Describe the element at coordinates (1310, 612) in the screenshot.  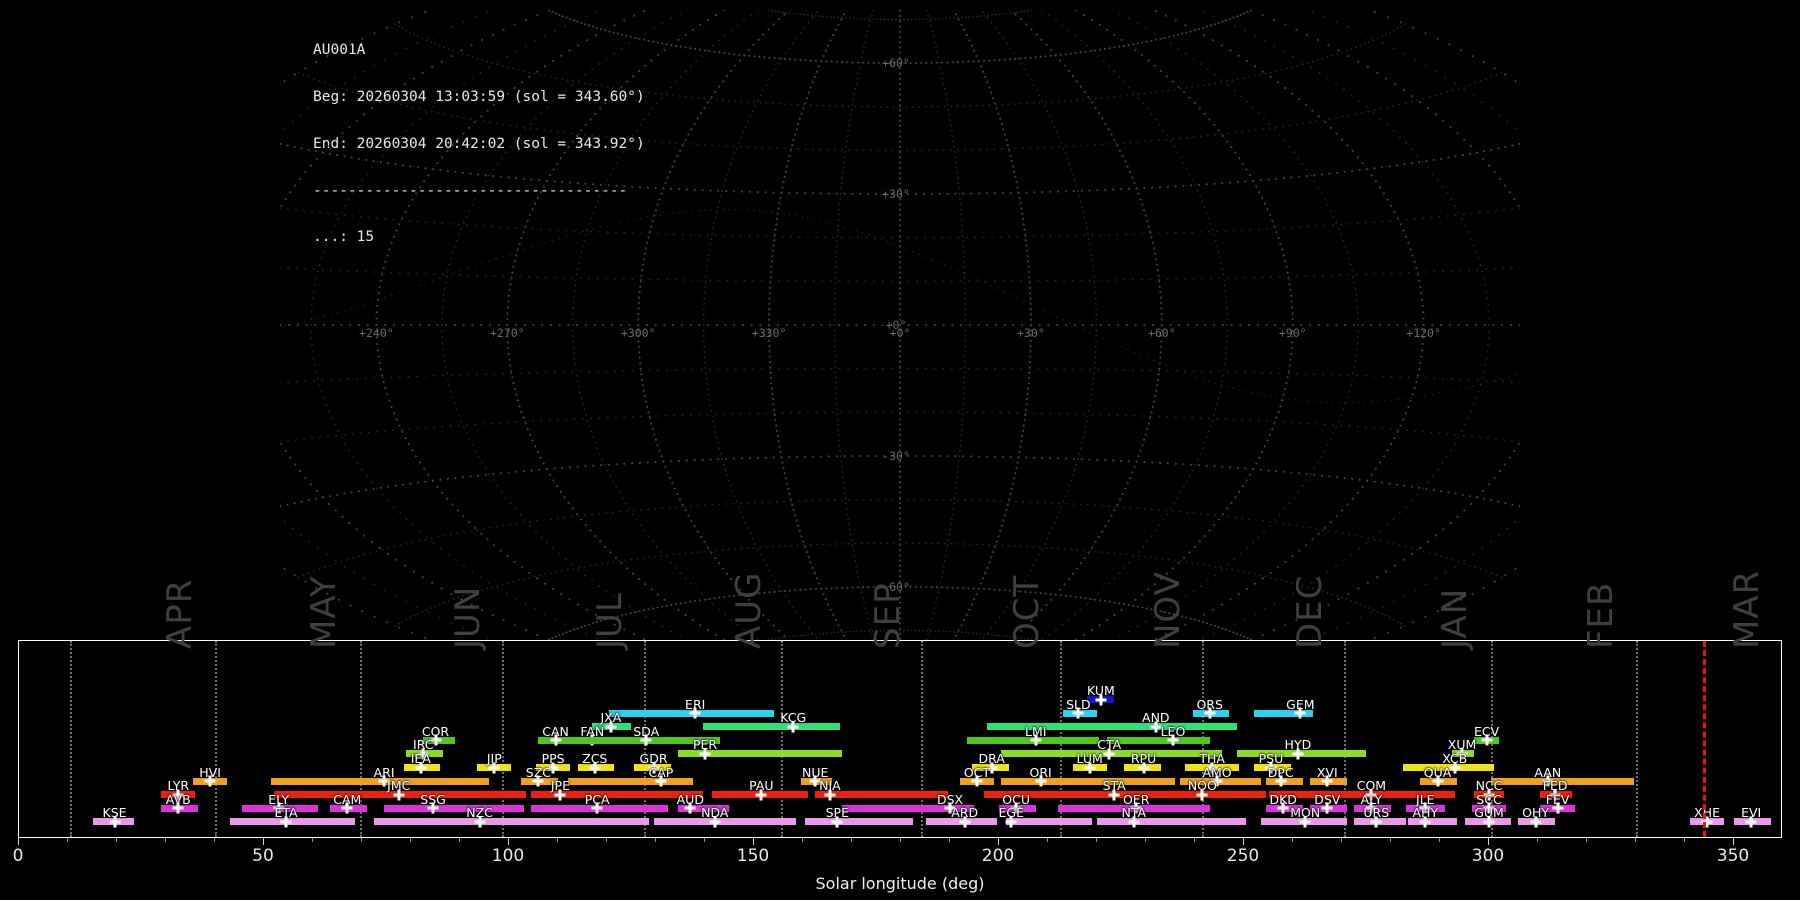
I see `month-label-dec: DEC` at that location.